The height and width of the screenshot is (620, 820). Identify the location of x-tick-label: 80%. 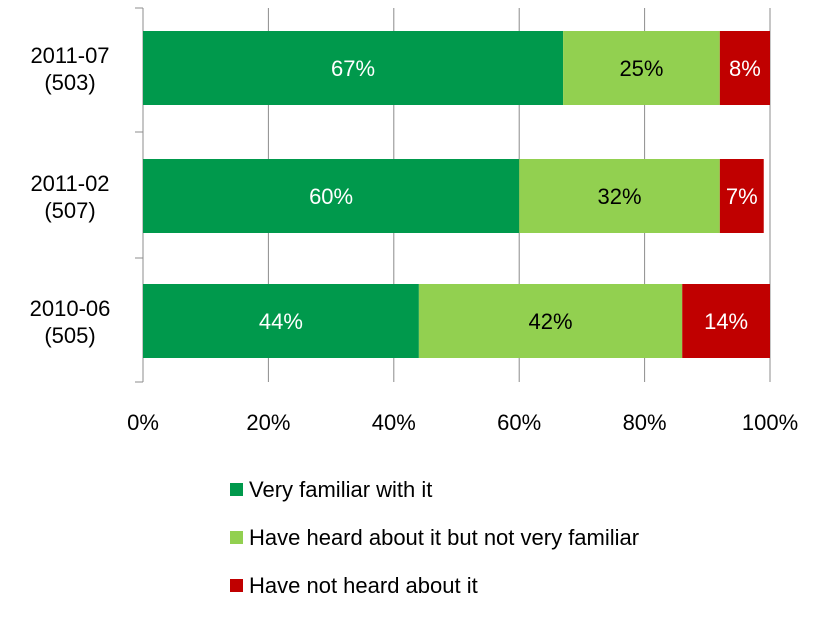
(645, 422).